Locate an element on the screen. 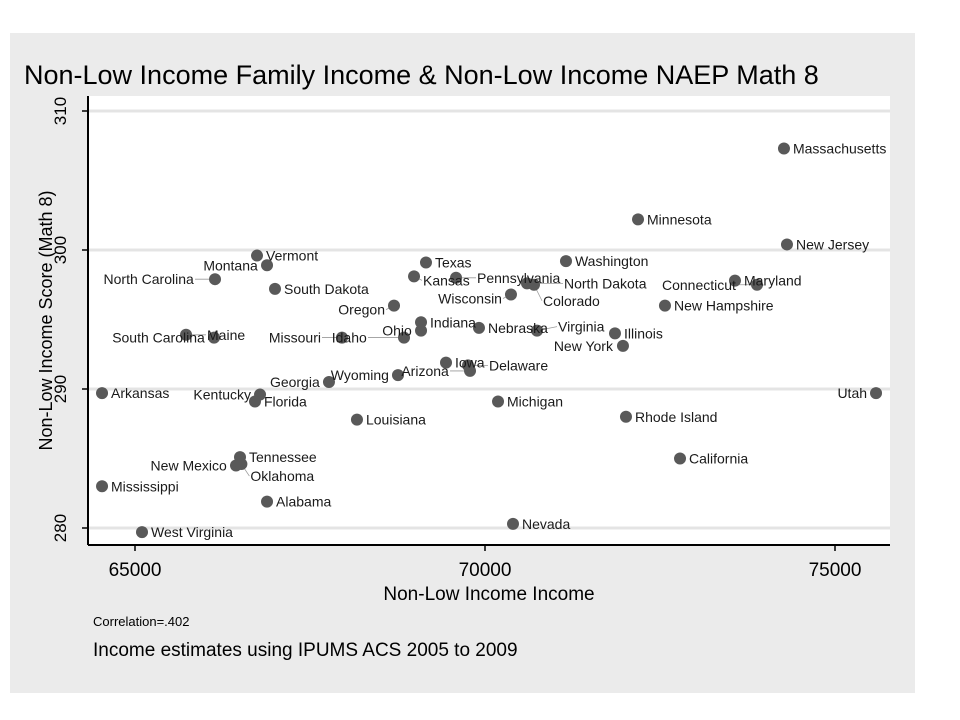  point-label: Oklahoma is located at coordinates (282, 476).